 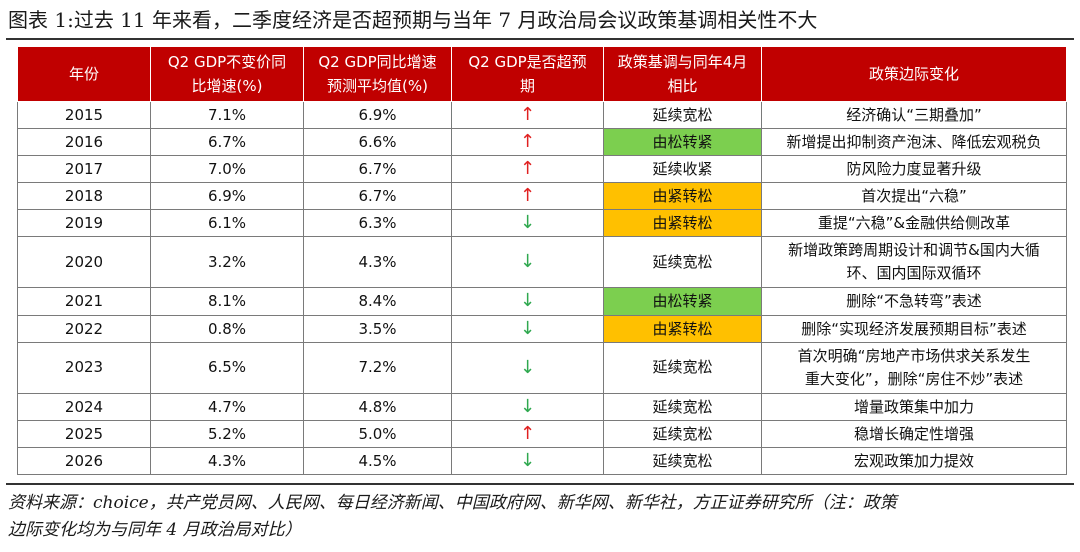 I want to click on year-cell: 2021, so click(x=84, y=301).